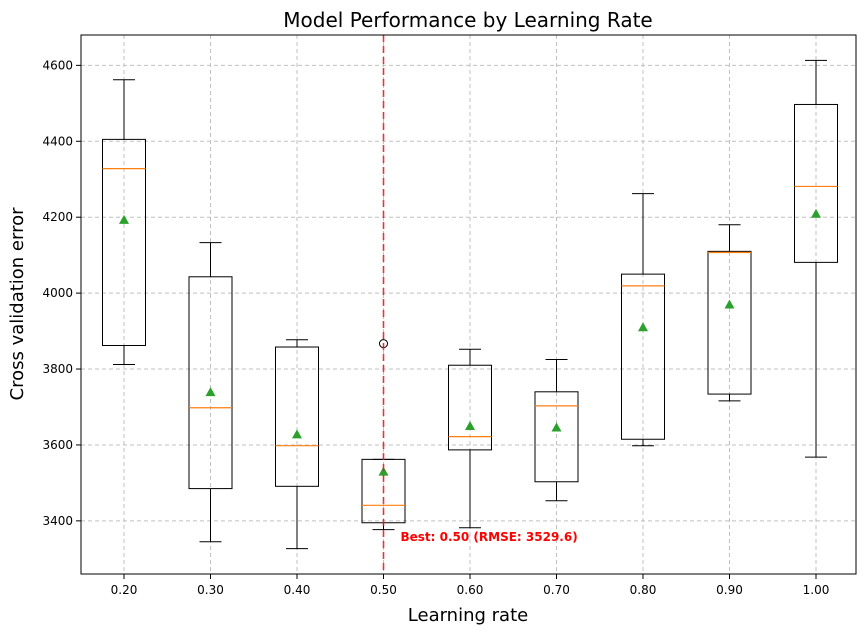 The width and height of the screenshot is (865, 638). What do you see at coordinates (124, 590) in the screenshot?
I see `x-tick-label: 0.20` at bounding box center [124, 590].